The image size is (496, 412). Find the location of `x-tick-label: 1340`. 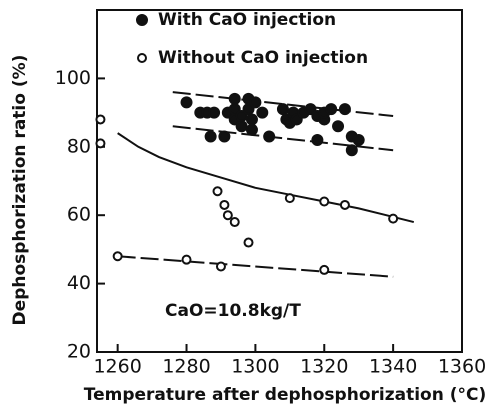

x-tick-label: 1340 is located at coordinates (393, 367).